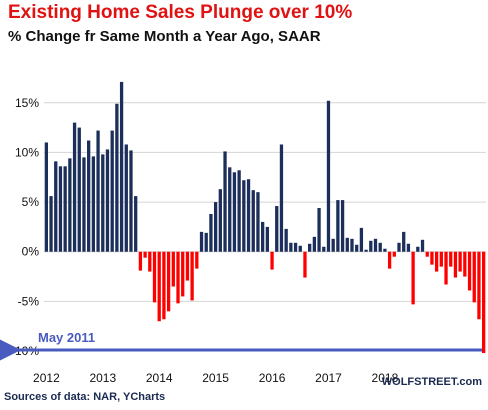  I want to click on y-tick-label: 10%, so click(27, 152).